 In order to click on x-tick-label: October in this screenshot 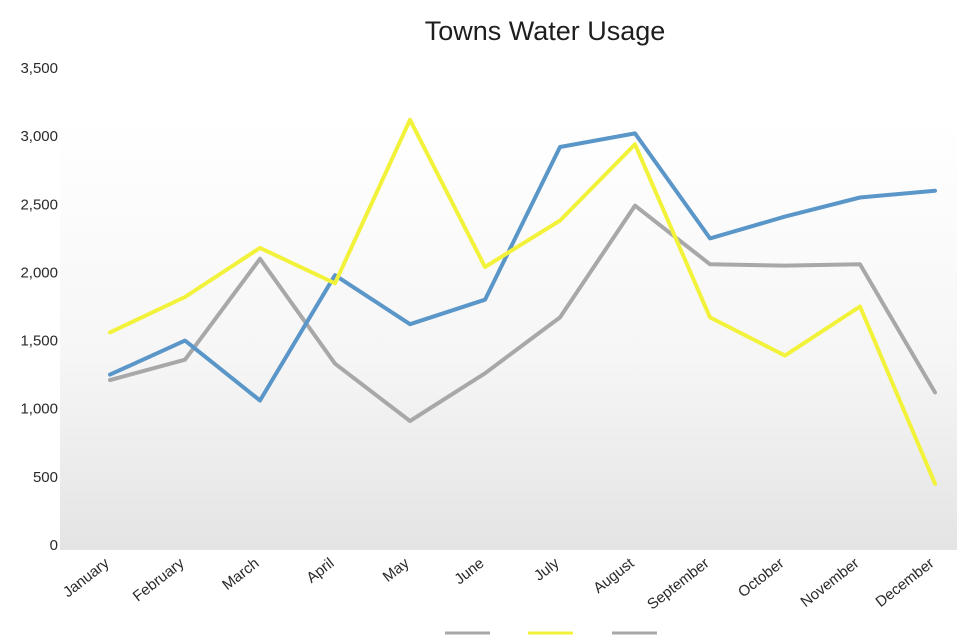, I will do `click(761, 578)`.